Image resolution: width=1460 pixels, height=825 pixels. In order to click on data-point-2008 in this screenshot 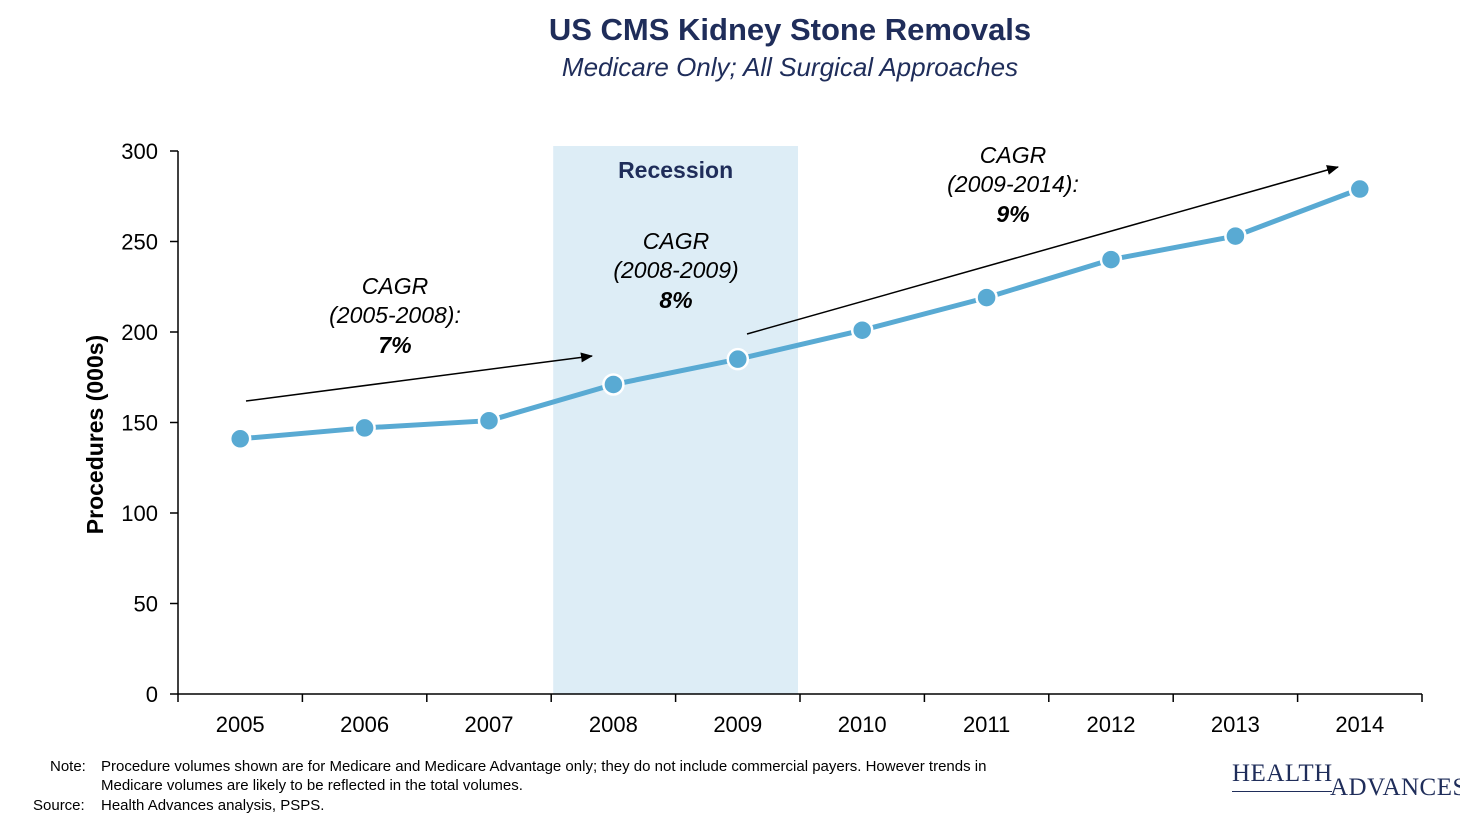, I will do `click(613, 384)`.